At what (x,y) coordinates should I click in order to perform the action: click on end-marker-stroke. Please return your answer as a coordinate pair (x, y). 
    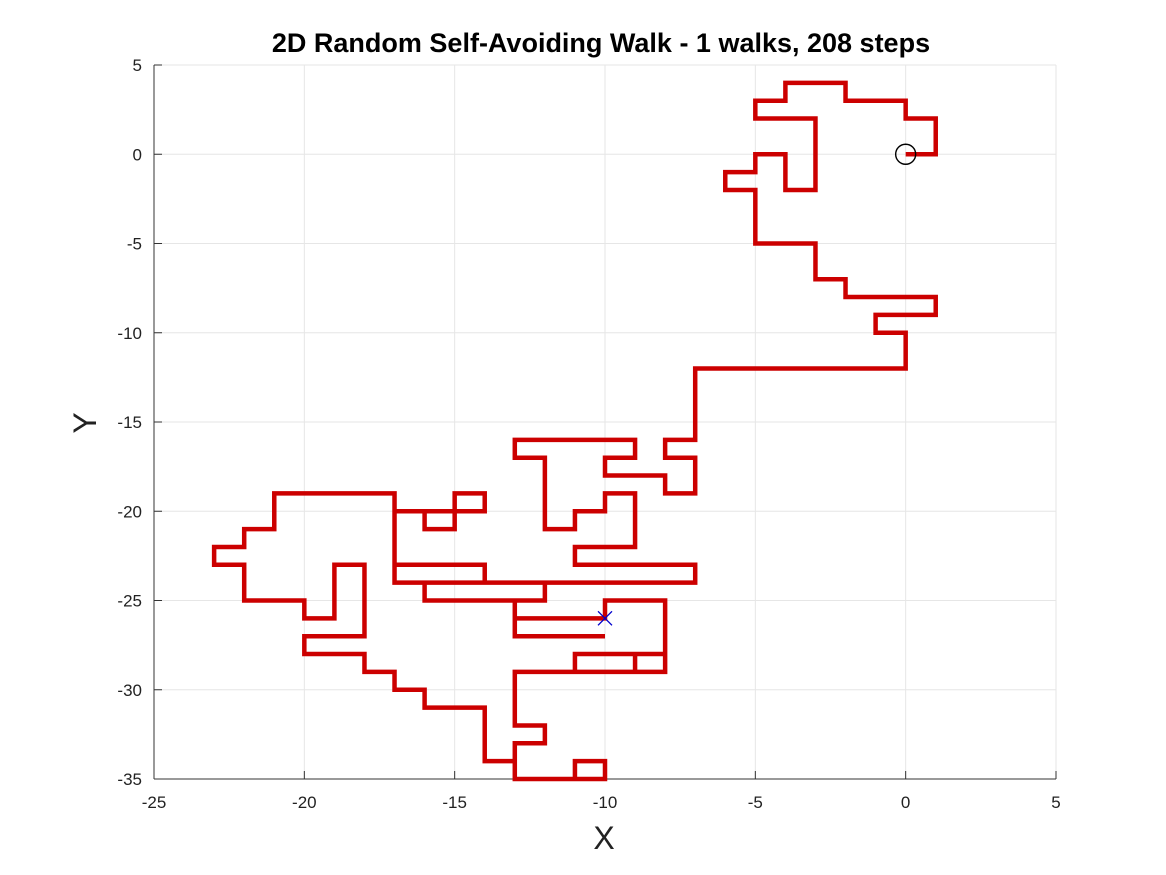
    Looking at the image, I should click on (605, 618).